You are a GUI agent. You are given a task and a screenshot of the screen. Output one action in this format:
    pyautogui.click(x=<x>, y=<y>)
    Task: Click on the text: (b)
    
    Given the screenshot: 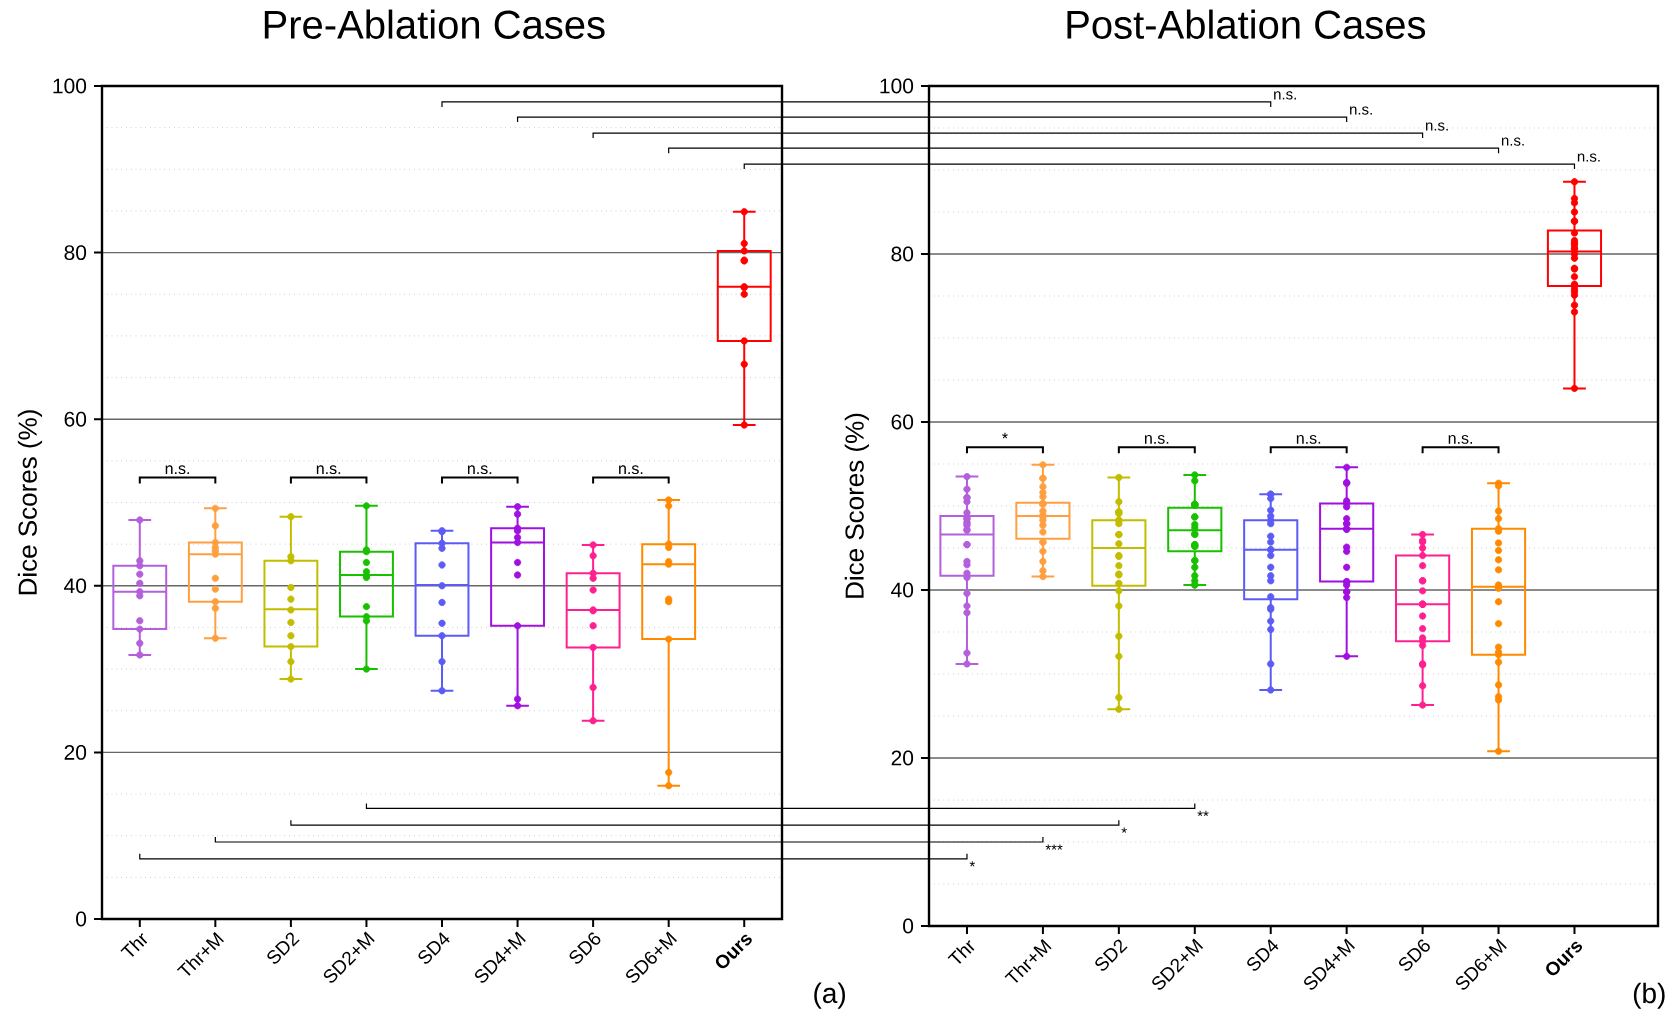 What is the action you would take?
    pyautogui.click(x=1649, y=995)
    